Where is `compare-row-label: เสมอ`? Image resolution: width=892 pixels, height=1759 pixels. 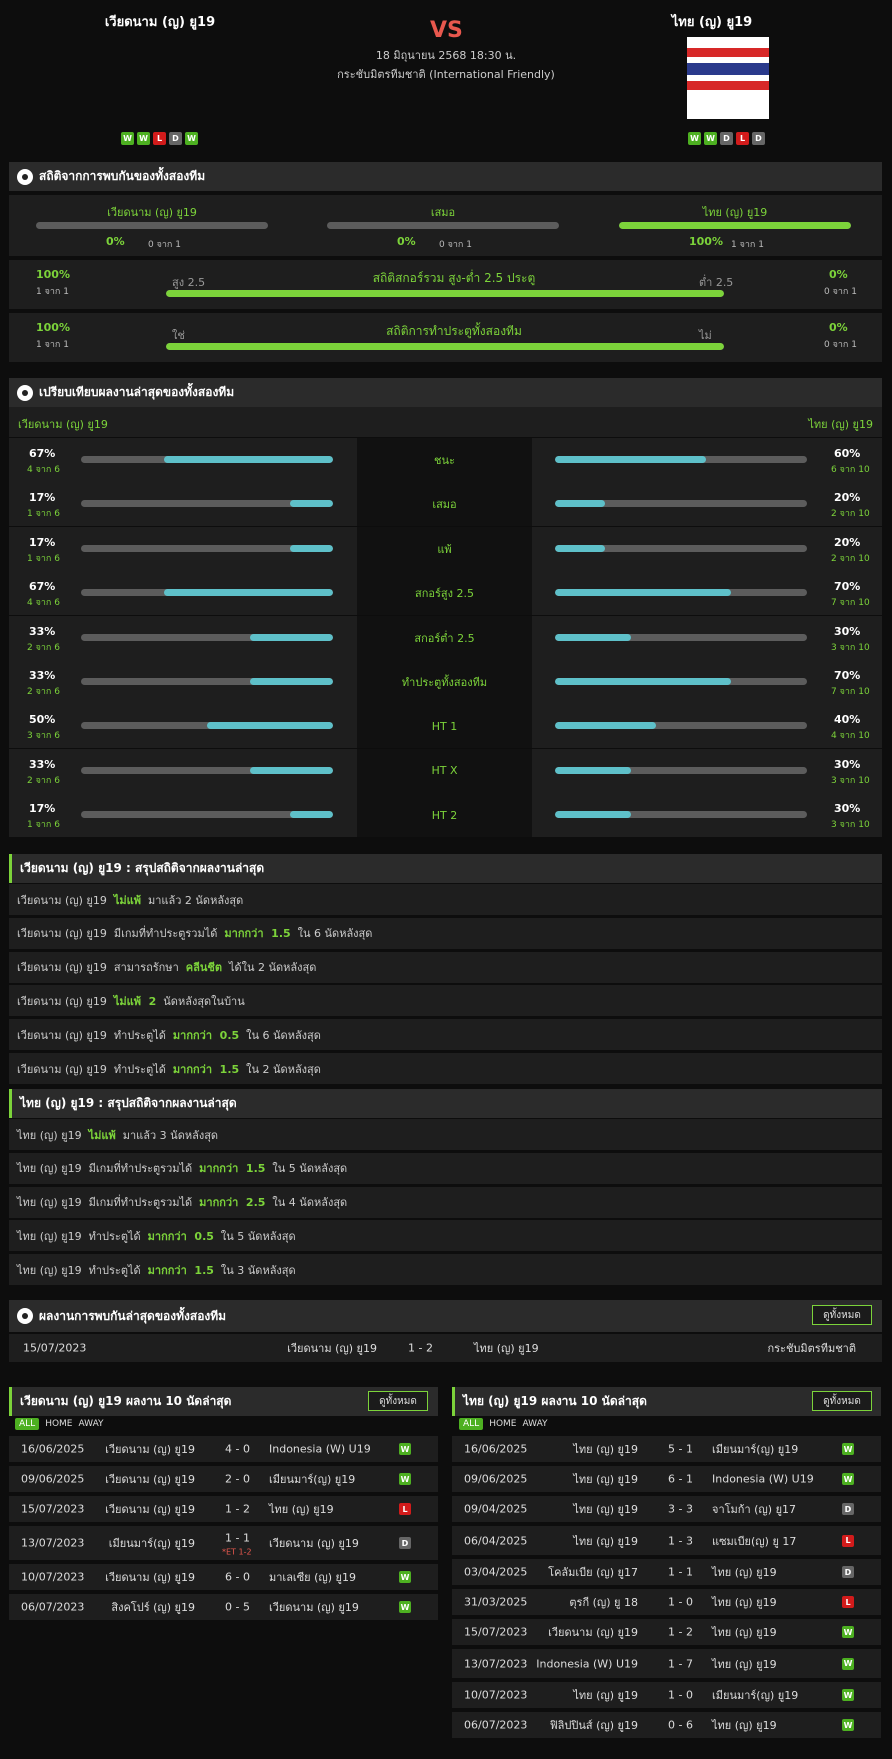
compare-row-label: เสมอ is located at coordinates (444, 504).